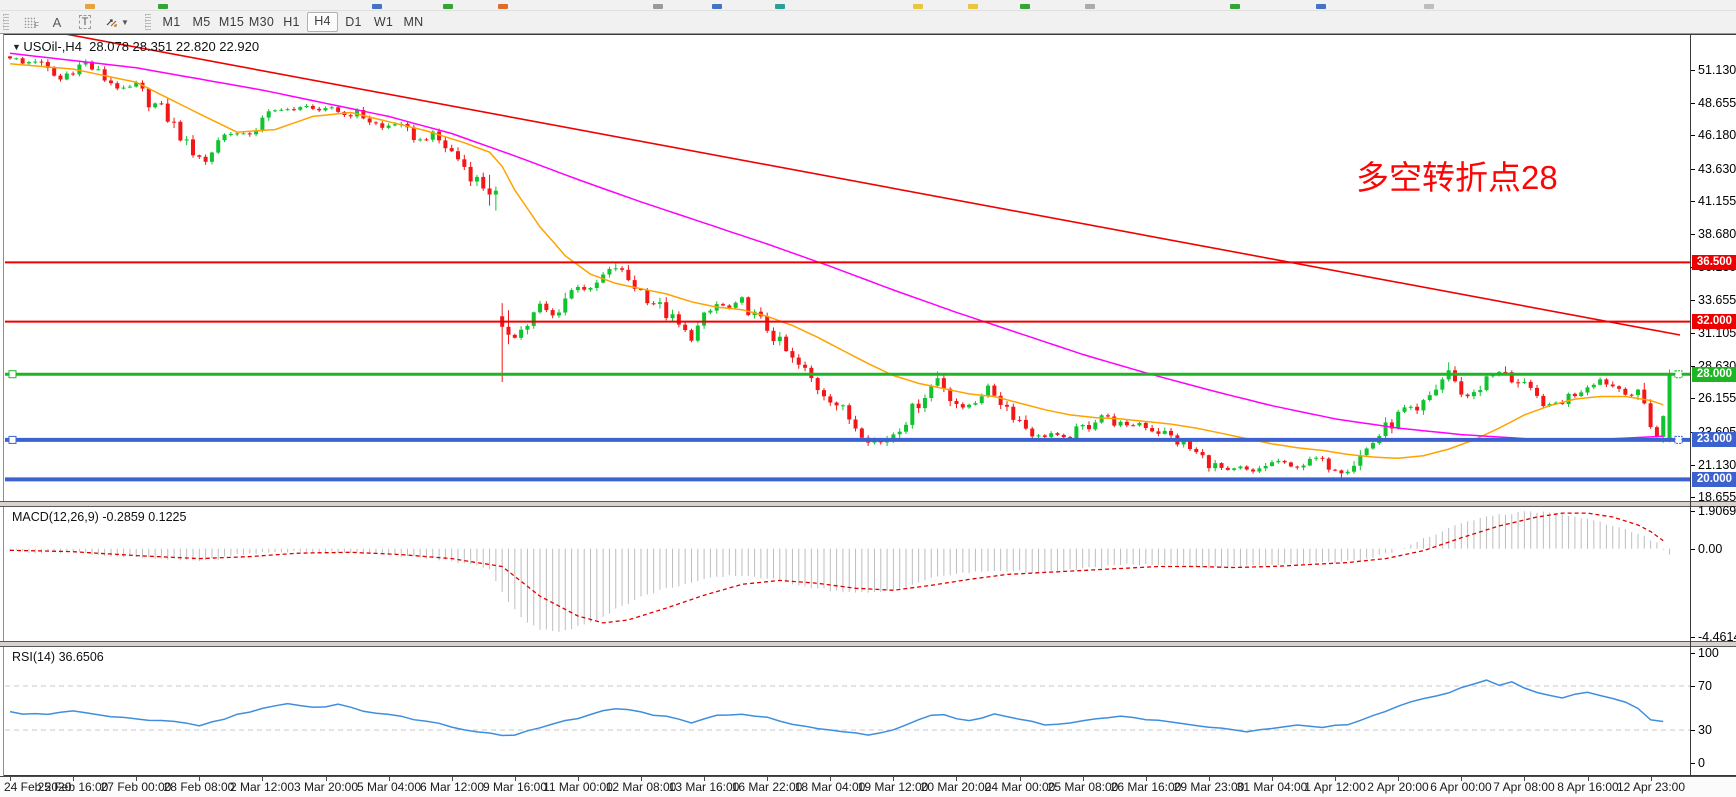  What do you see at coordinates (836, 708) in the screenshot?
I see `rsi-line` at bounding box center [836, 708].